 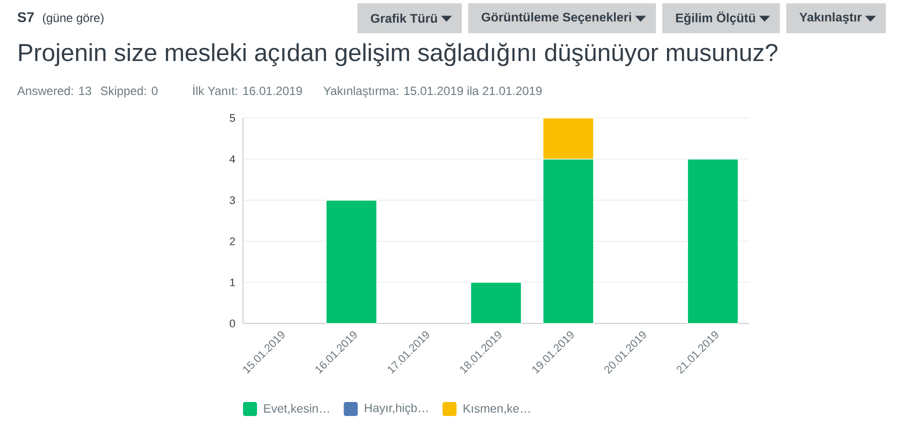 What do you see at coordinates (54, 91) in the screenshot?
I see `text: Answered: 13` at bounding box center [54, 91].